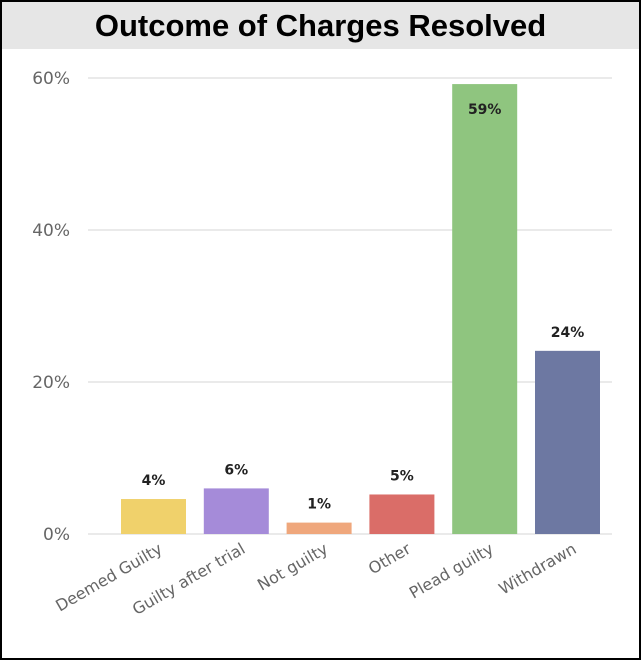 The width and height of the screenshot is (641, 660). What do you see at coordinates (236, 470) in the screenshot?
I see `data-label: 6%` at bounding box center [236, 470].